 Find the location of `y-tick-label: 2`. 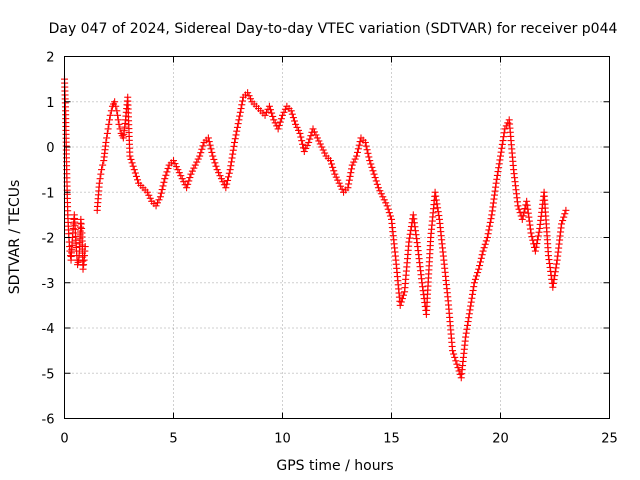

y-tick-label: 2 is located at coordinates (50, 58).